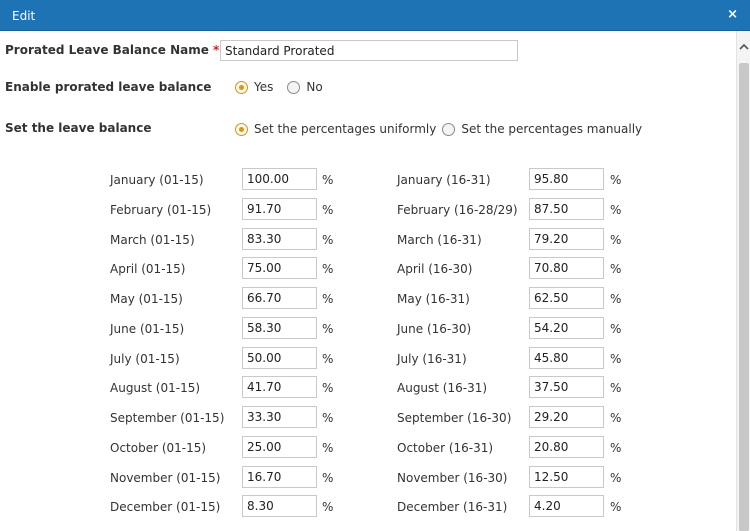  What do you see at coordinates (744, 297) in the screenshot?
I see `scrollbar-thumb` at bounding box center [744, 297].